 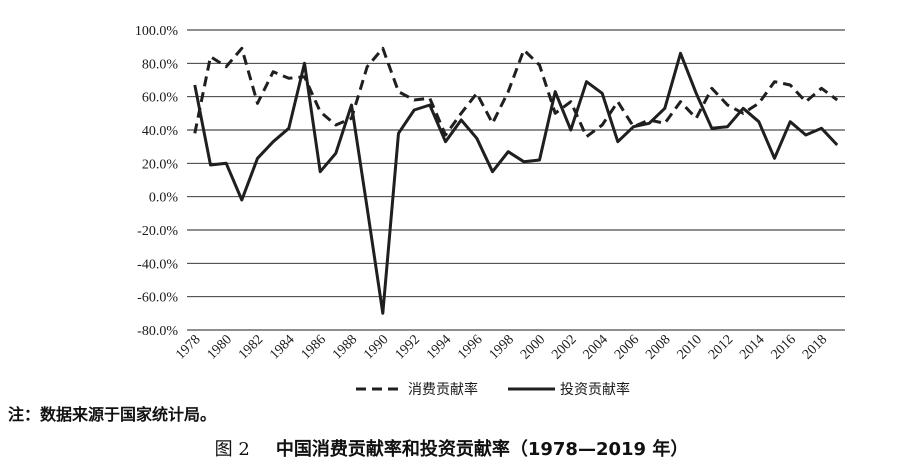 What do you see at coordinates (160, 98) in the screenshot?
I see `y-tick-label: 60.0%` at bounding box center [160, 98].